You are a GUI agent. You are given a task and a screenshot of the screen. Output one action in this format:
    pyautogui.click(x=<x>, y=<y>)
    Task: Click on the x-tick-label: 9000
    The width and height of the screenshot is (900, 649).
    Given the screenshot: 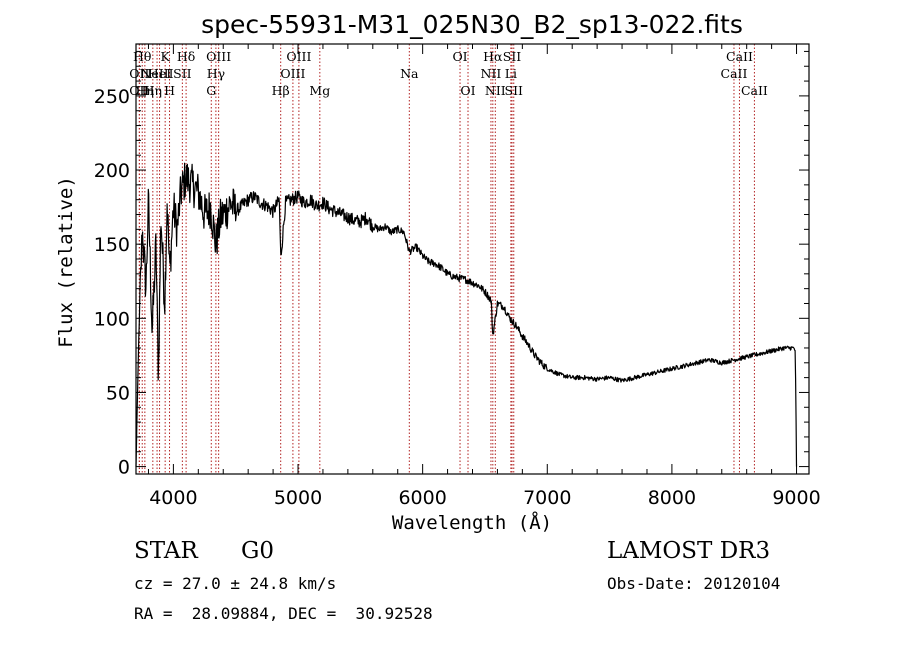 What is the action you would take?
    pyautogui.click(x=796, y=498)
    